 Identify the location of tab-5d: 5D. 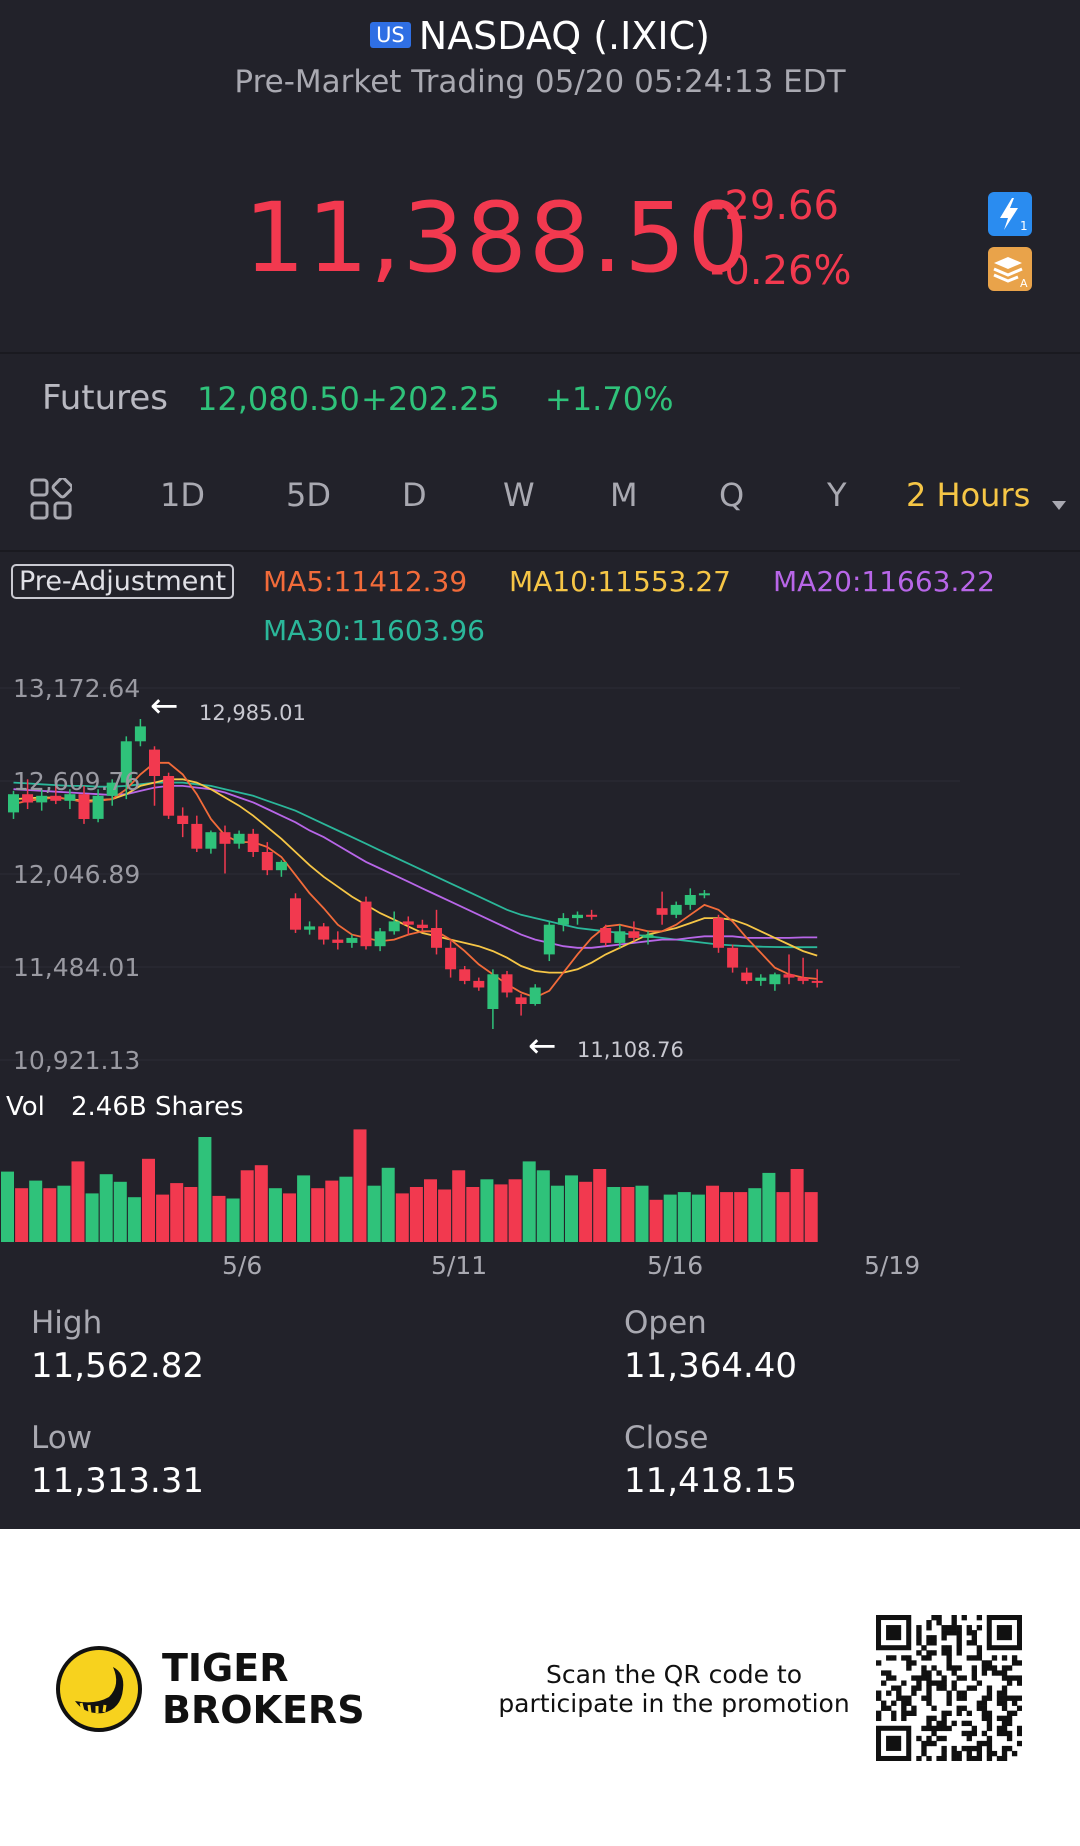
(308, 495).